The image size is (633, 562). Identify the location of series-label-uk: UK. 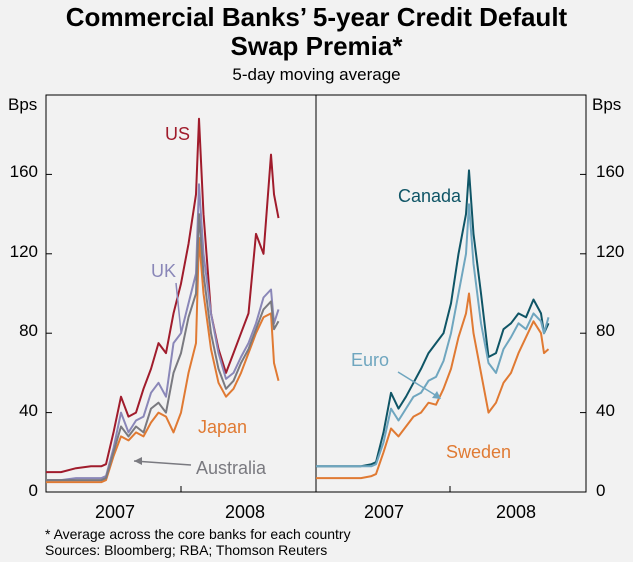
(163, 271).